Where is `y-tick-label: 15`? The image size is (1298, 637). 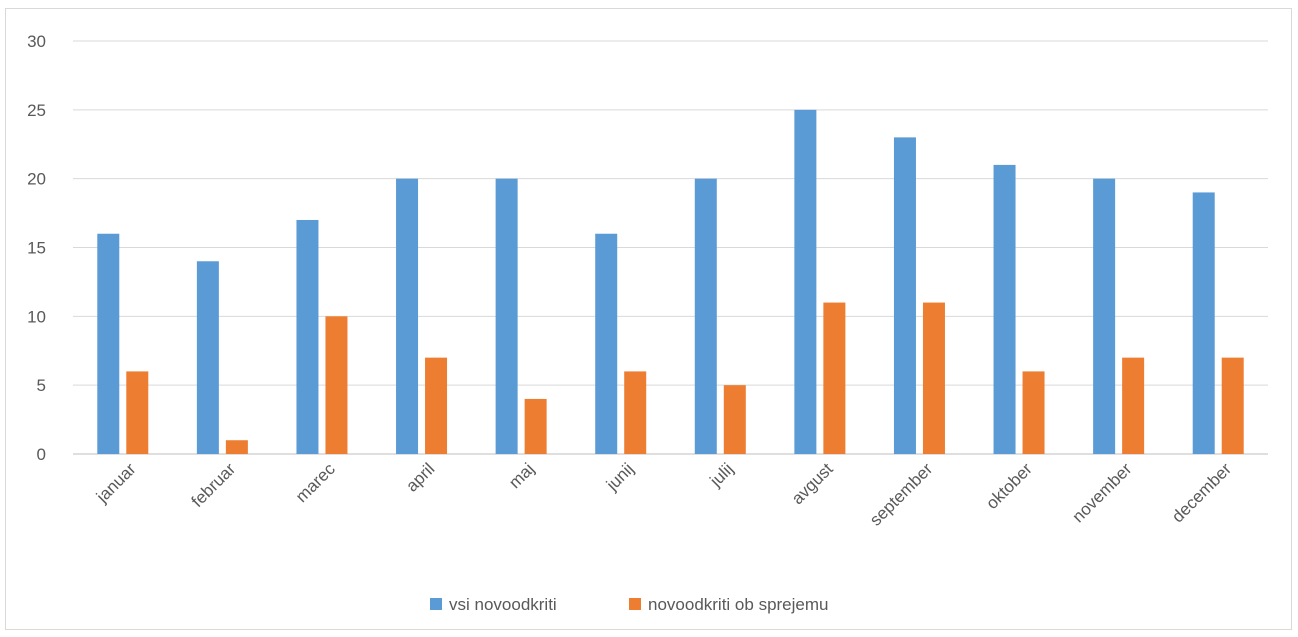 y-tick-label: 15 is located at coordinates (36, 248).